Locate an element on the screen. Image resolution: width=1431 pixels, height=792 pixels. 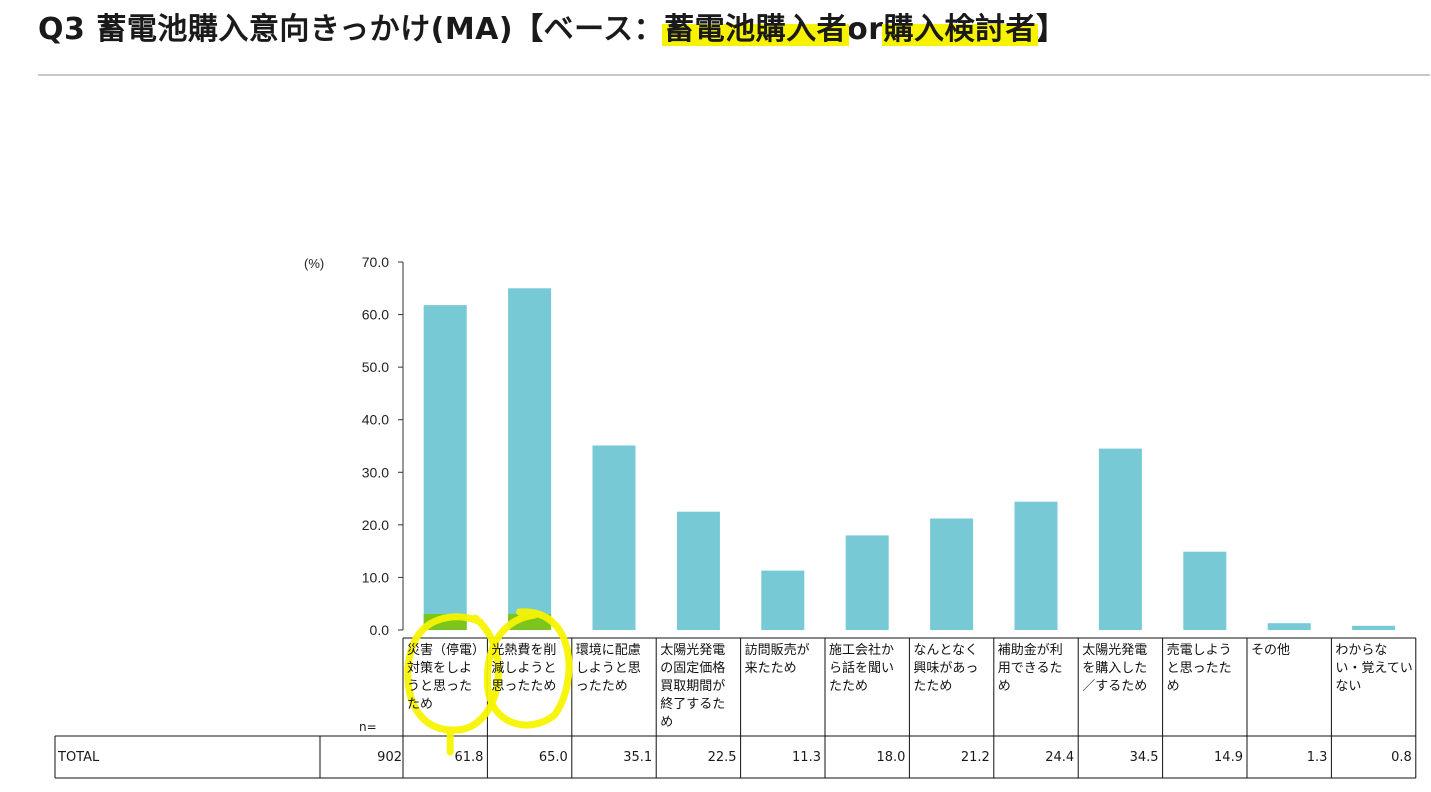
category-label: なんとなく興味があったため is located at coordinates (946, 668).